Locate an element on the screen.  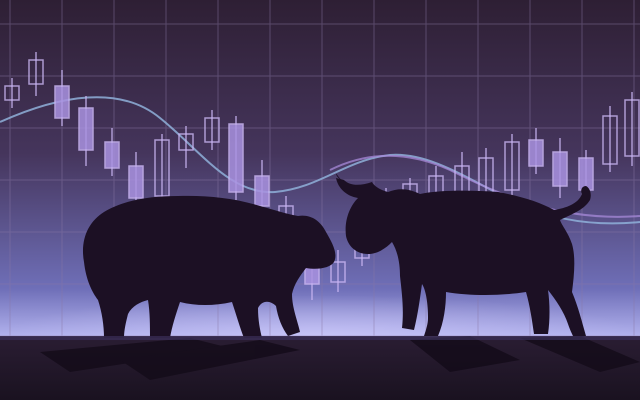
floor-edge is located at coordinates (320, 338).